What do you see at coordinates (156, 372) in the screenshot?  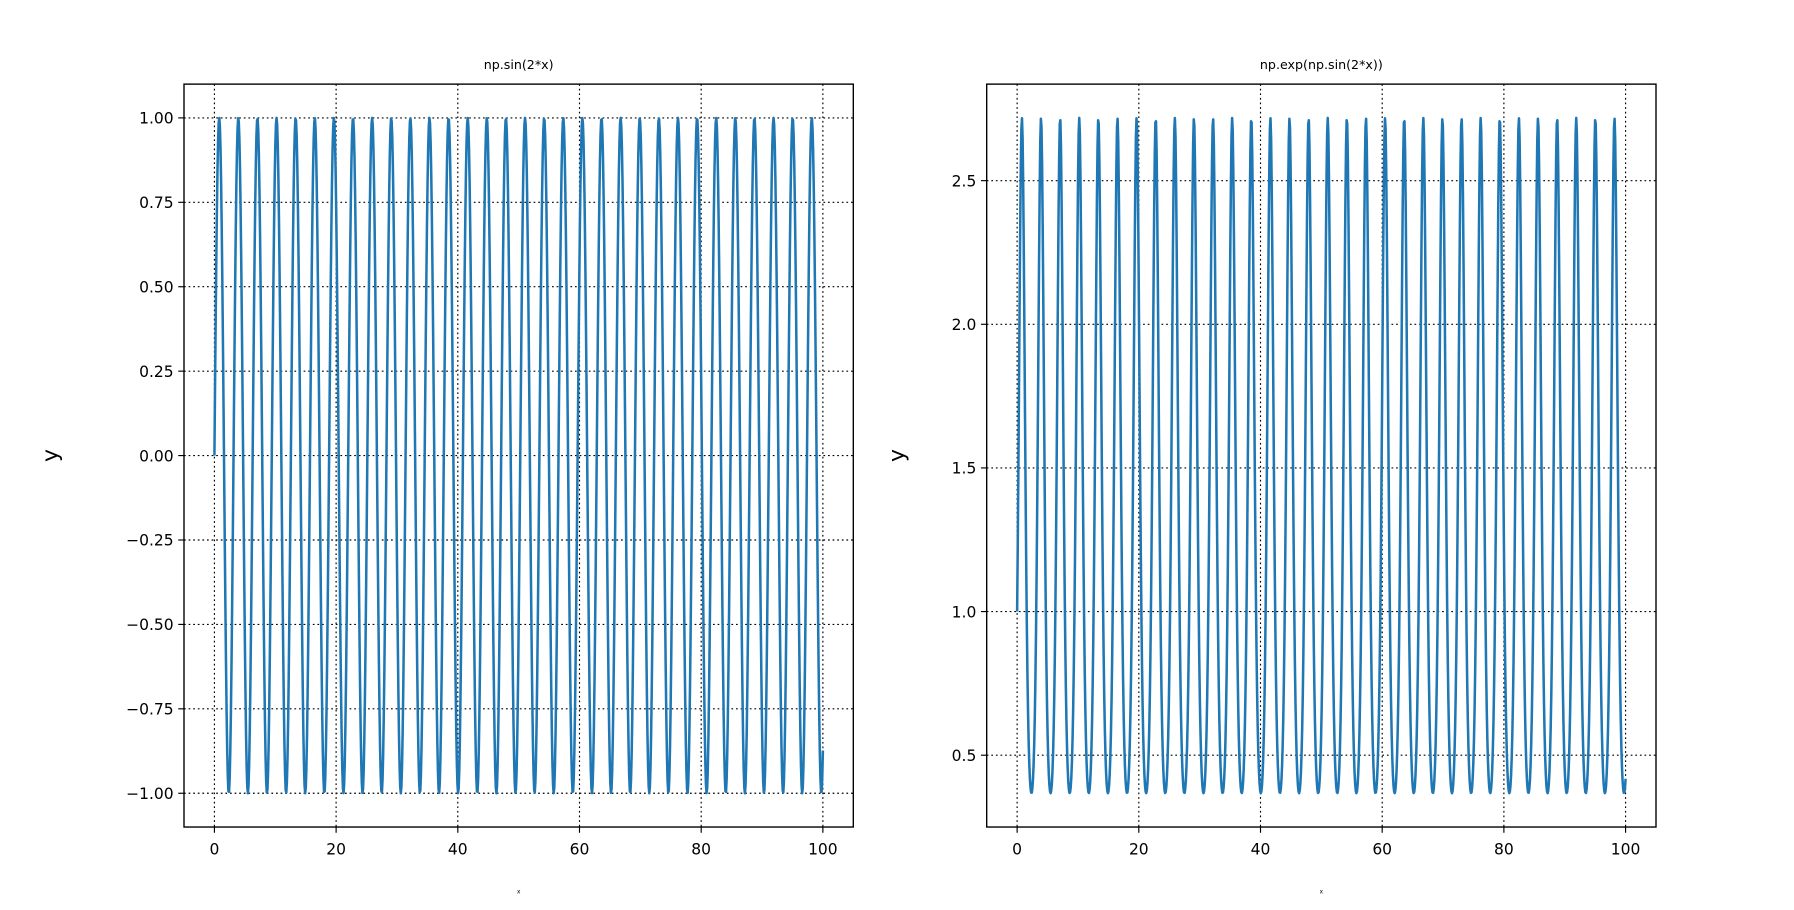 I see `y-tick-label: 0.25` at bounding box center [156, 372].